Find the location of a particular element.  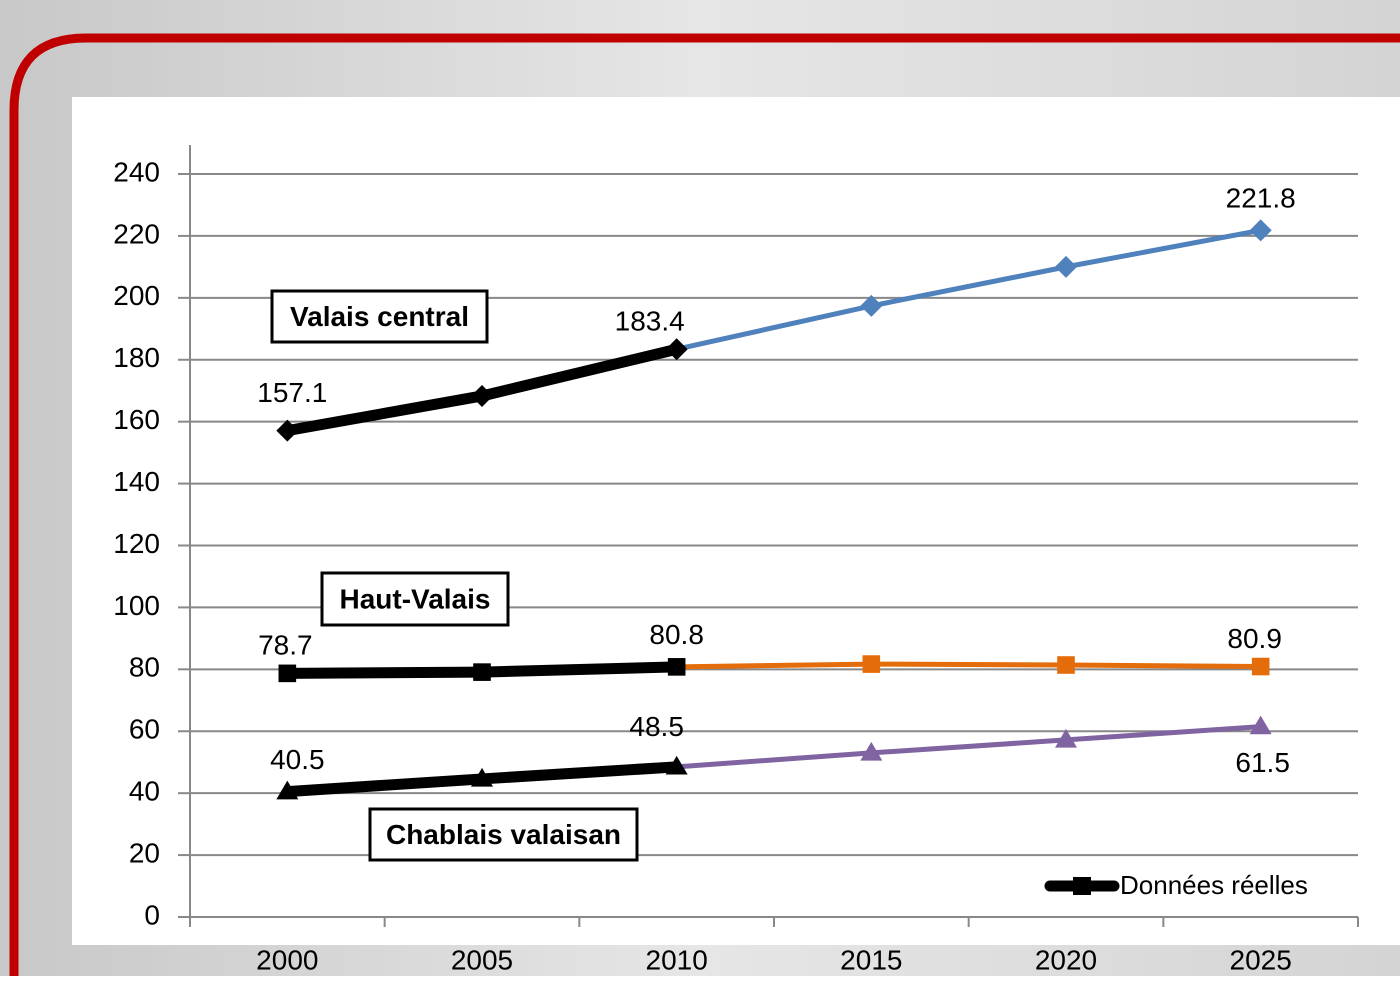

y-tick-label: 140 is located at coordinates (136, 481).